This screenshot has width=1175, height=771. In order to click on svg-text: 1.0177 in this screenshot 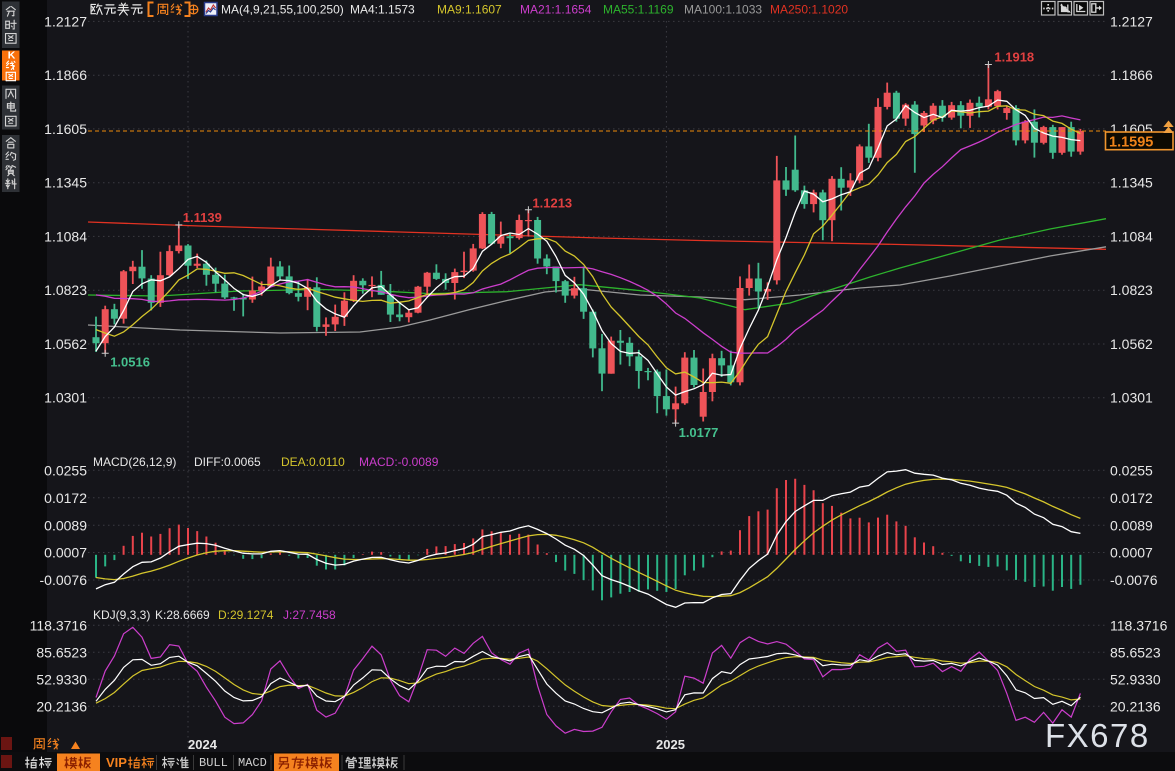, I will do `click(699, 432)`.